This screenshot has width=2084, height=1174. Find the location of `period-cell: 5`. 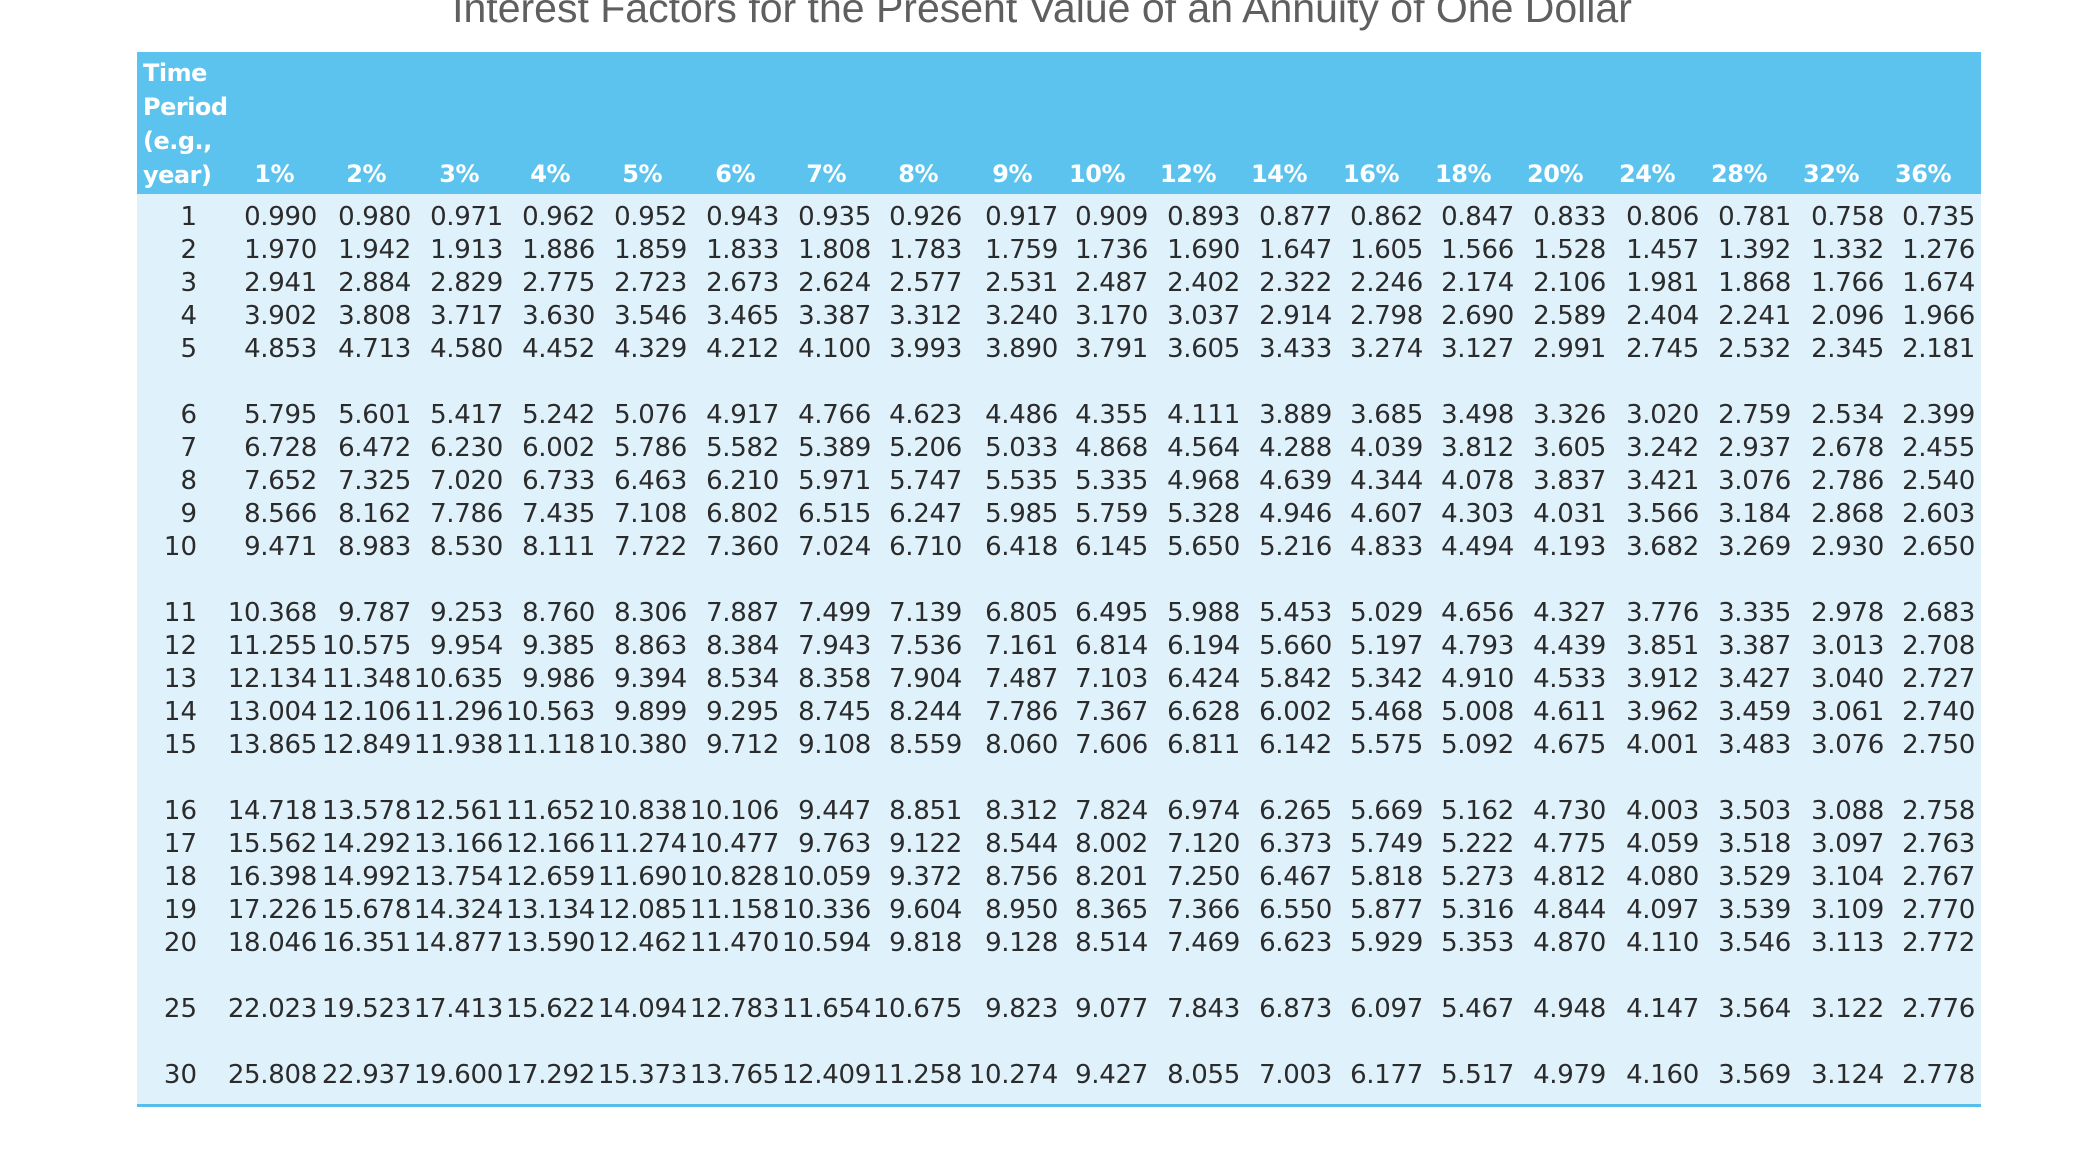

period-cell: 5 is located at coordinates (188, 349).